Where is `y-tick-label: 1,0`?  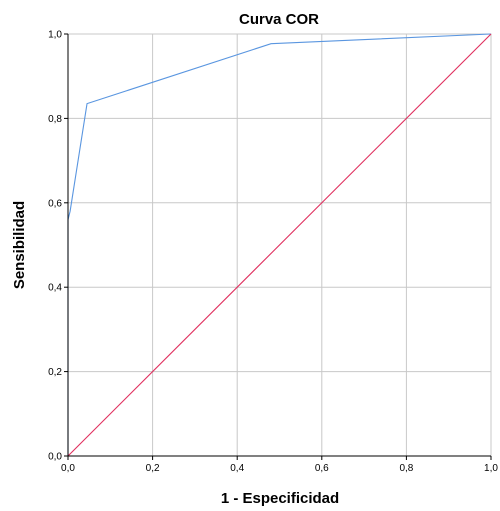
y-tick-label: 1,0 is located at coordinates (55, 35).